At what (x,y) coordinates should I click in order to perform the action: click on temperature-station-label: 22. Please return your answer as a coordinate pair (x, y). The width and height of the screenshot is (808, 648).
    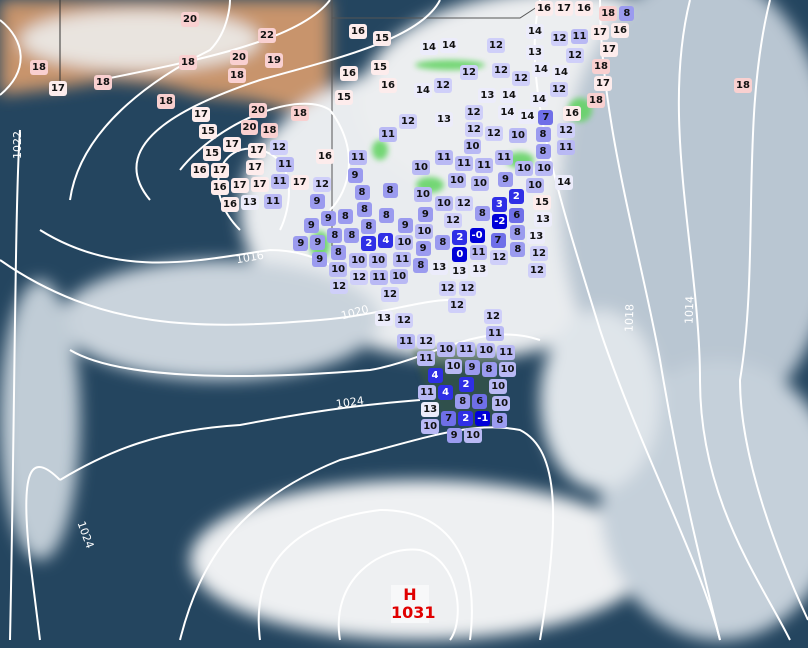
    Looking at the image, I should click on (267, 35).